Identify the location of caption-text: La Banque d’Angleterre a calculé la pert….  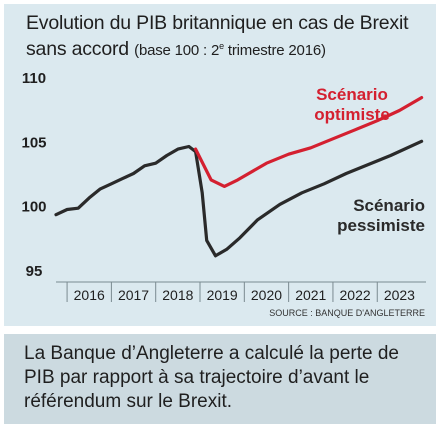
(211, 377).